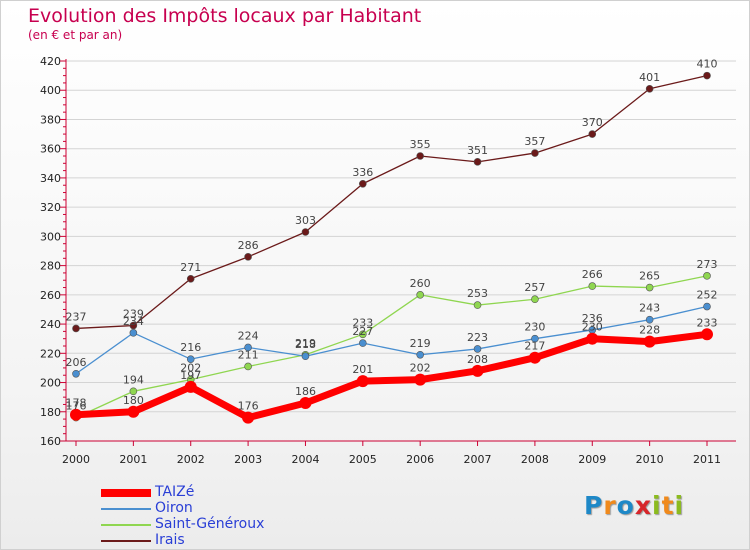 The width and height of the screenshot is (750, 550). I want to click on chart-title: Evolution des Impôts locaux par Habitant, so click(225, 16).